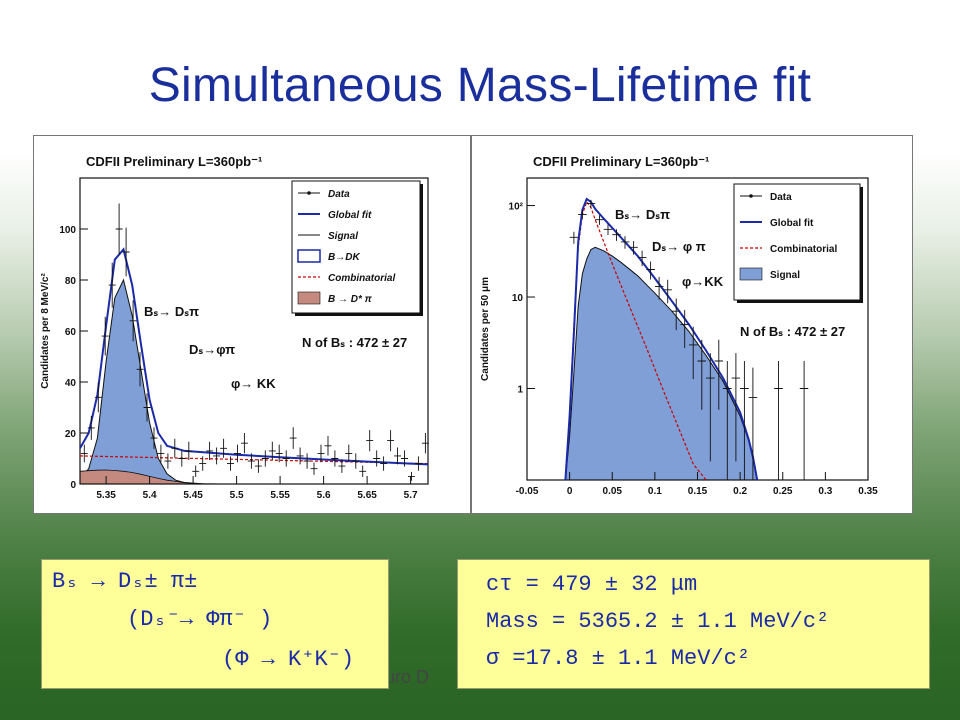  I want to click on bdstar-area, so click(145, 477).